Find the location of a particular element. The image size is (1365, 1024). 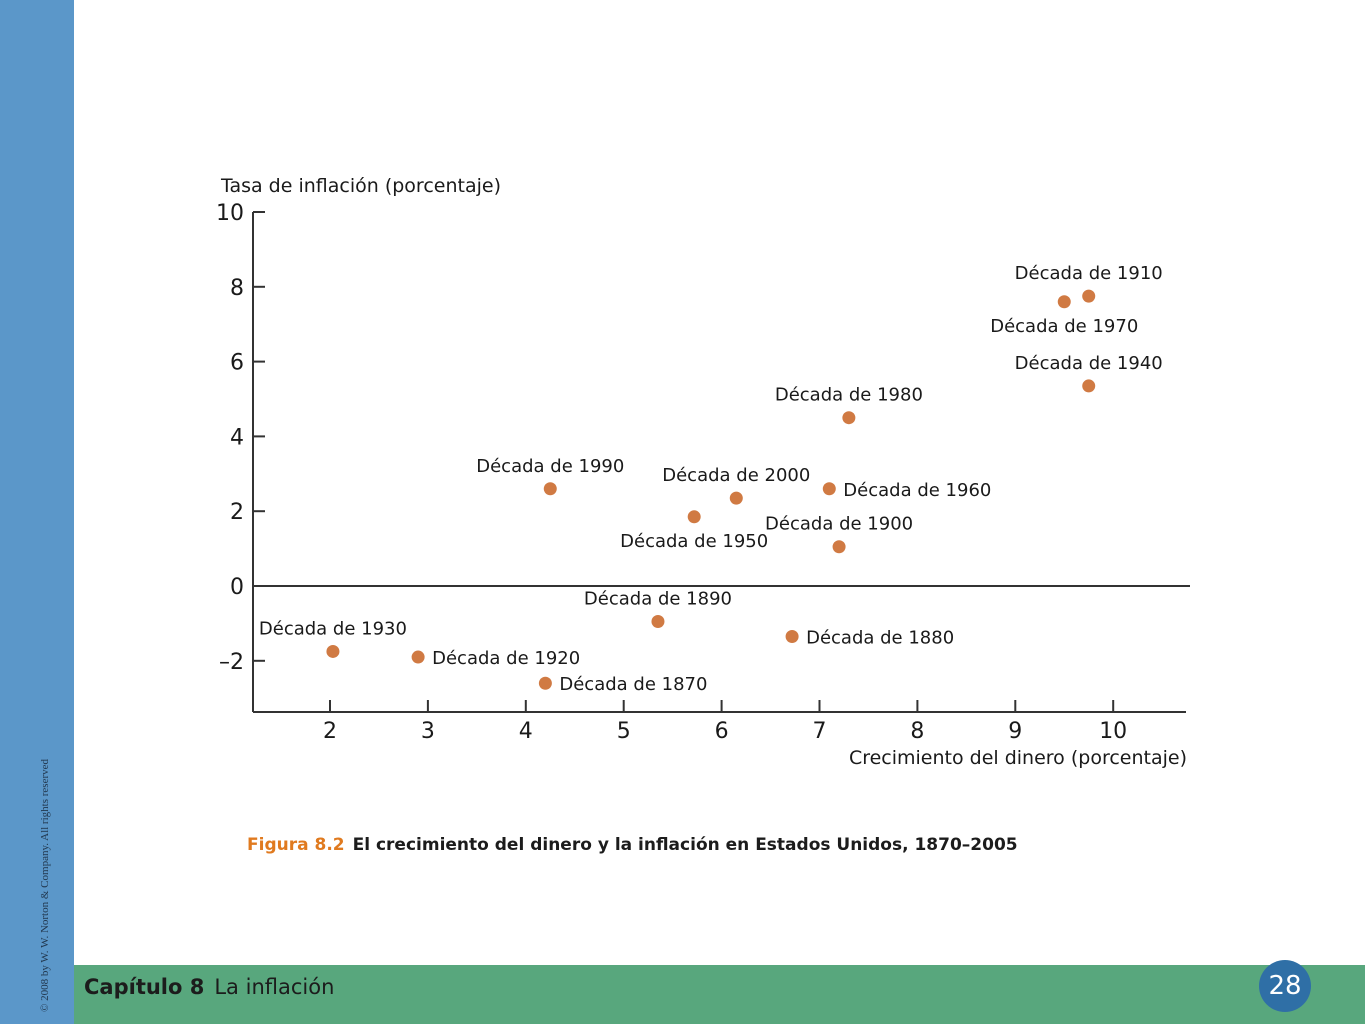

y-tick-label: 8 is located at coordinates (237, 288).